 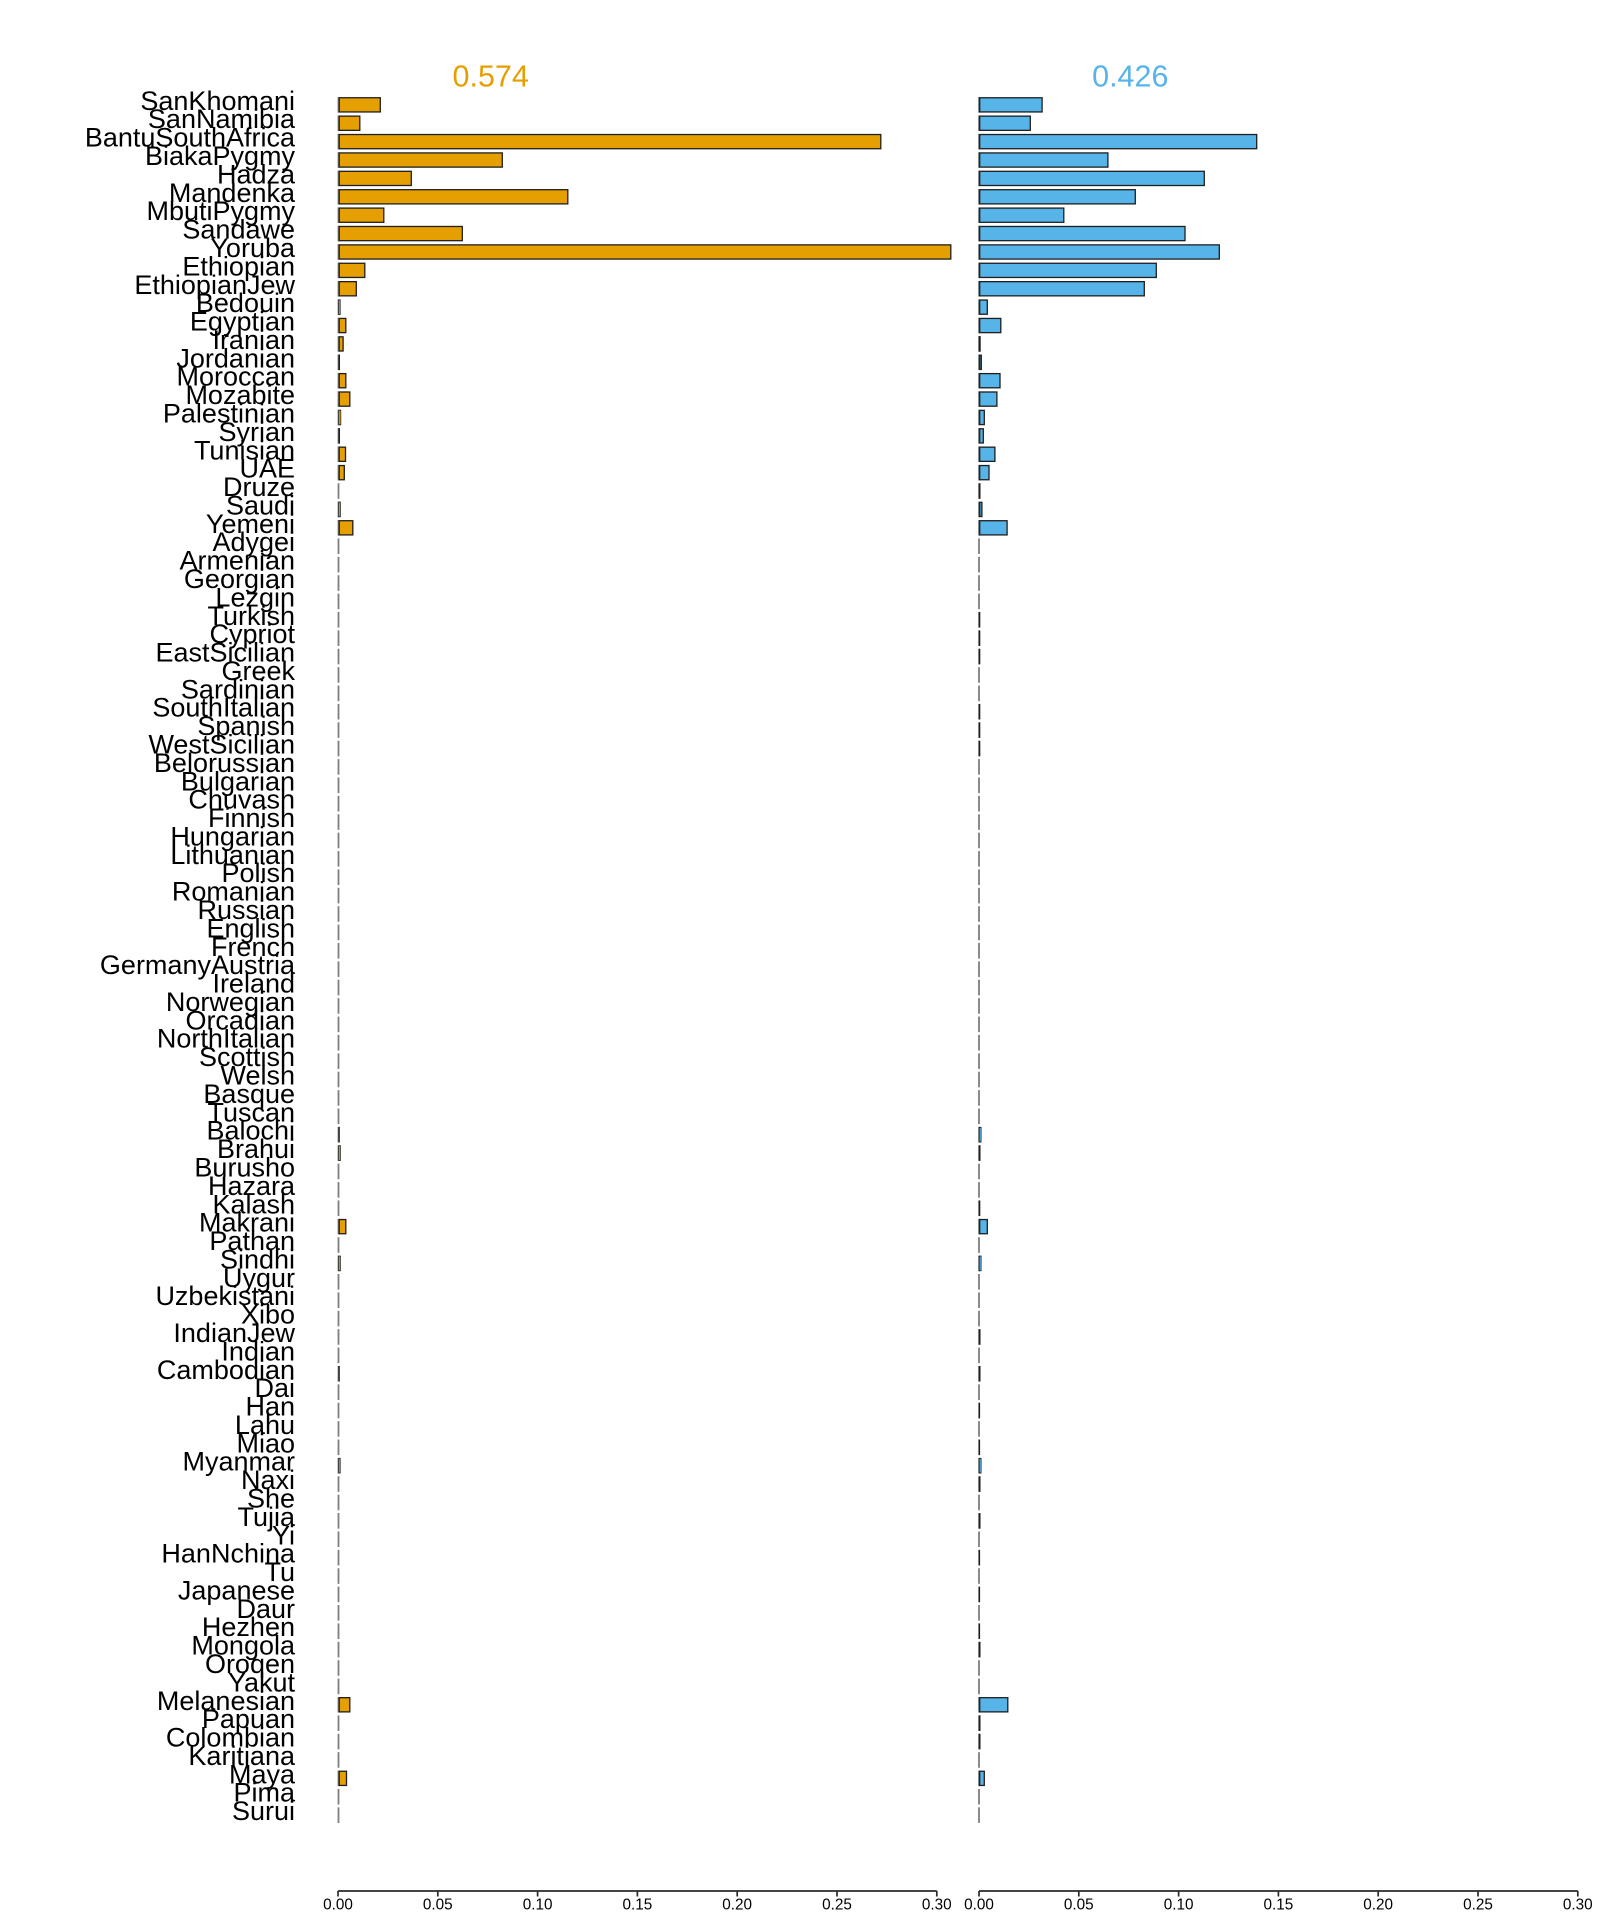 I want to click on svg-text: Lithuanian, so click(x=232, y=855).